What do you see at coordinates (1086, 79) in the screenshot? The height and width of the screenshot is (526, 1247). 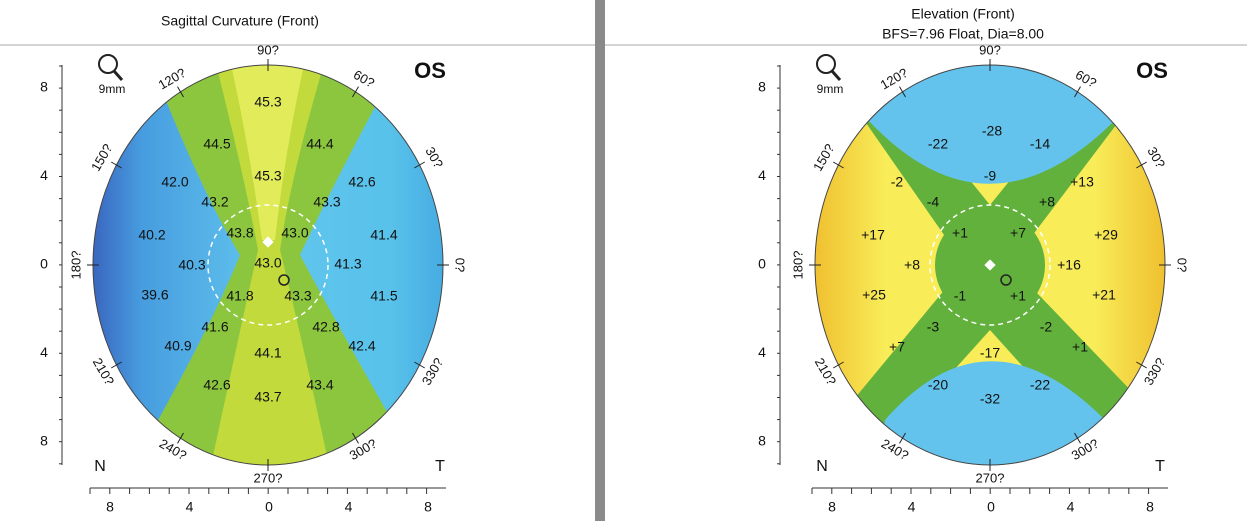 I see `angle-label: 60?` at bounding box center [1086, 79].